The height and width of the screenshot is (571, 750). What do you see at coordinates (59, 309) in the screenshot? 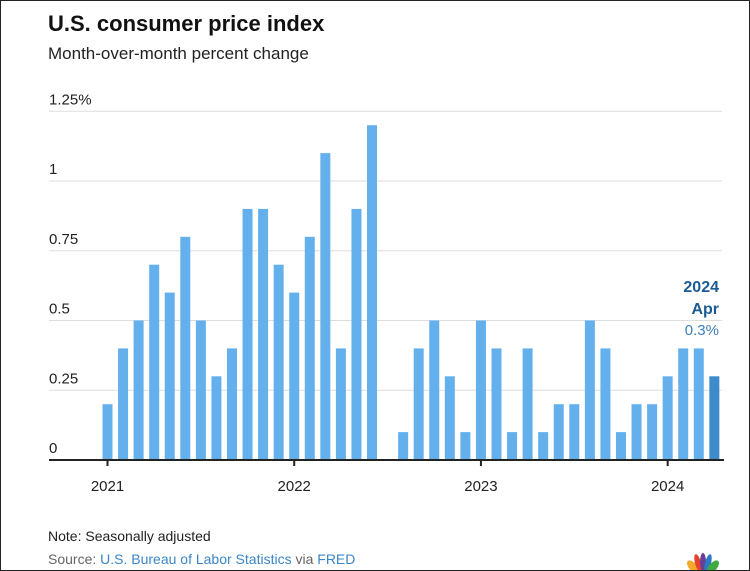
I see `y-tick-label: 0.5` at bounding box center [59, 309].